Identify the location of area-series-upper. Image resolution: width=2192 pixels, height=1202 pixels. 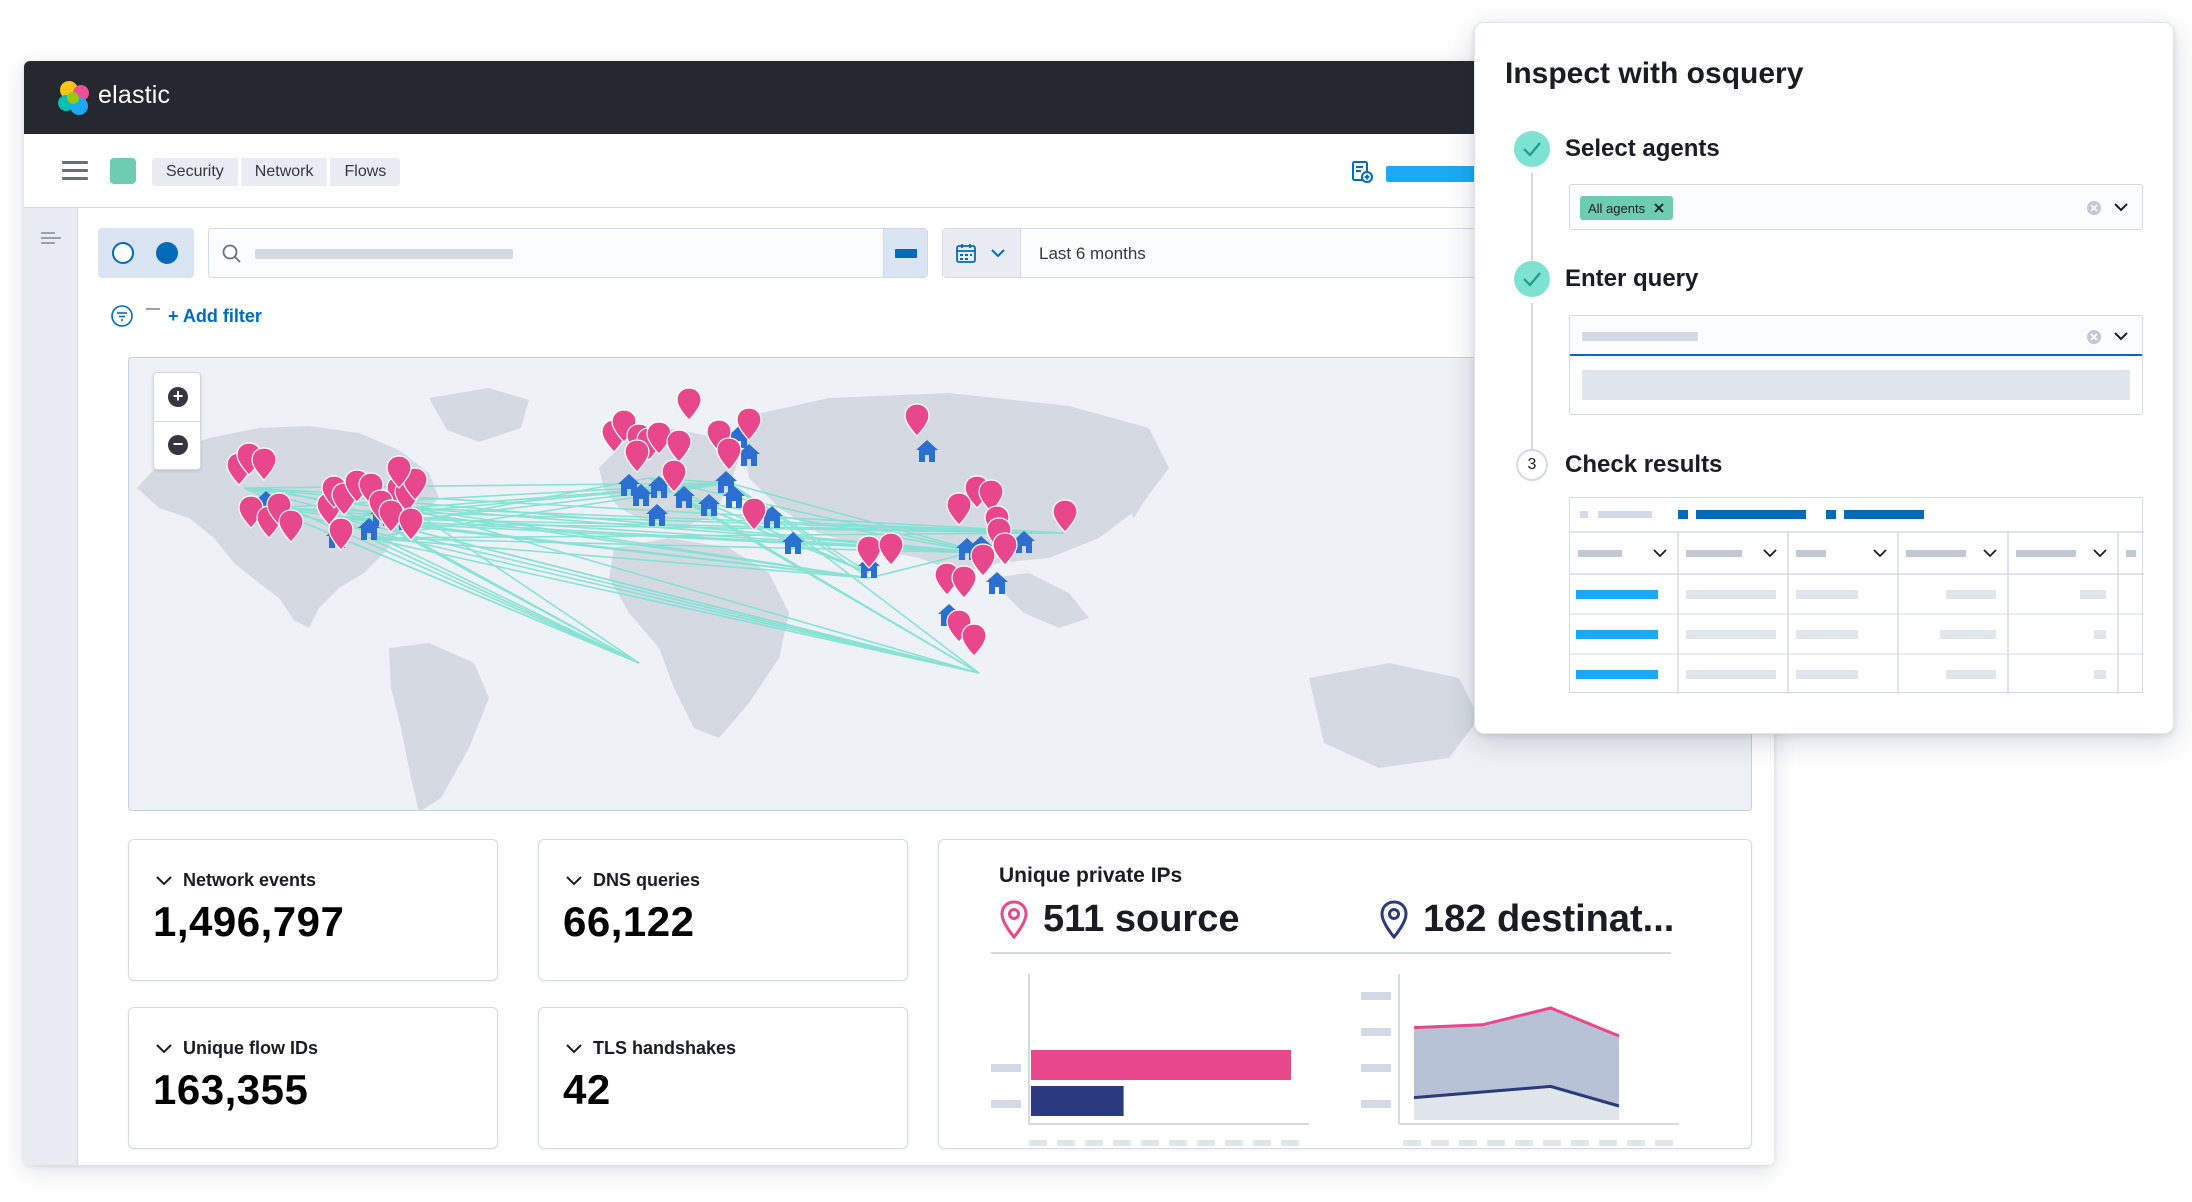
(1516, 1022).